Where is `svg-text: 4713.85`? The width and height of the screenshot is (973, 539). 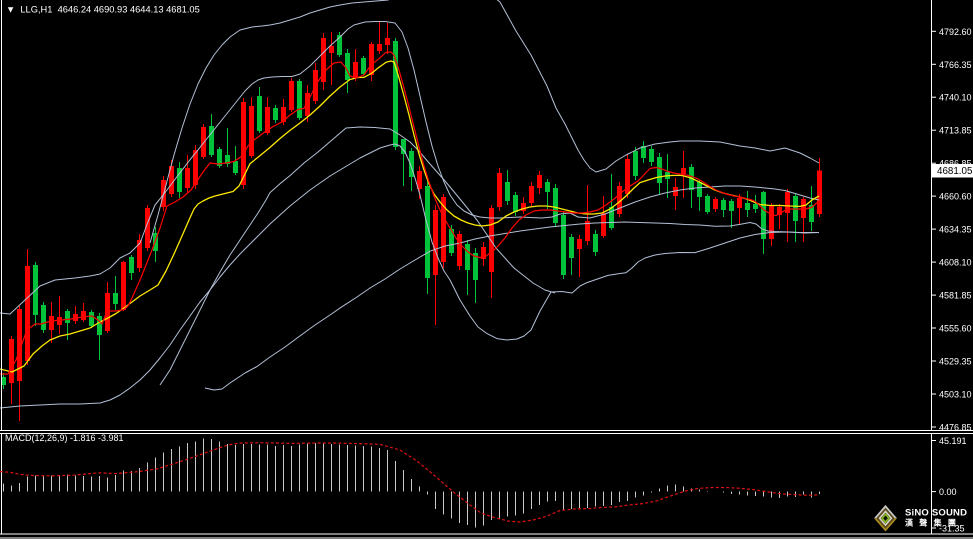
svg-text: 4713.85 is located at coordinates (955, 131).